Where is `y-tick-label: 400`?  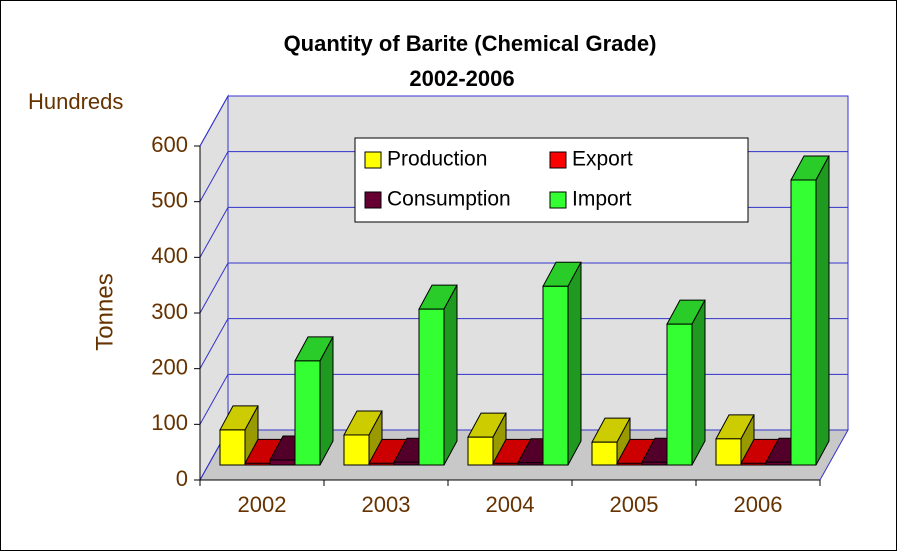 y-tick-label: 400 is located at coordinates (169, 255).